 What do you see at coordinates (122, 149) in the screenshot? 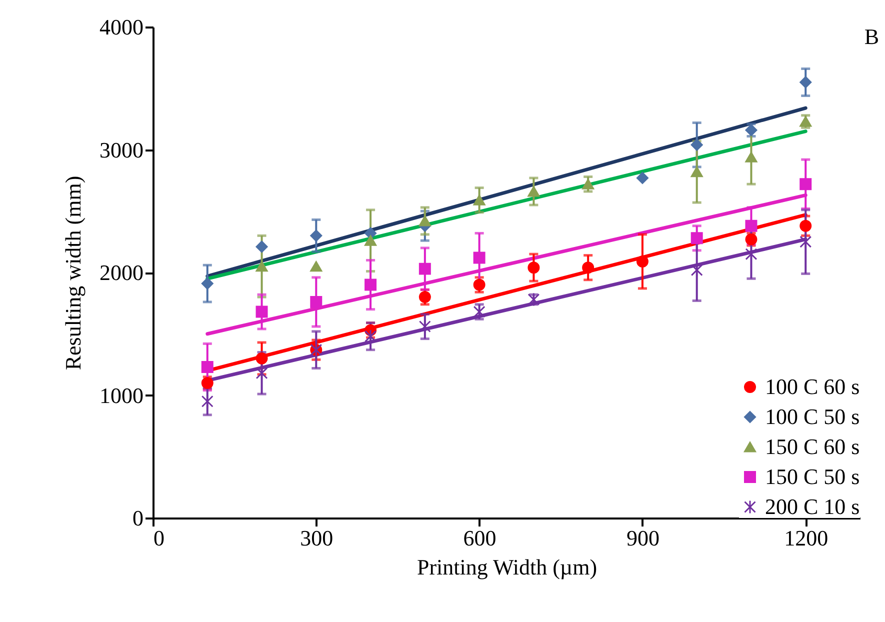
I see `y-tick-label: 3000` at bounding box center [122, 149].